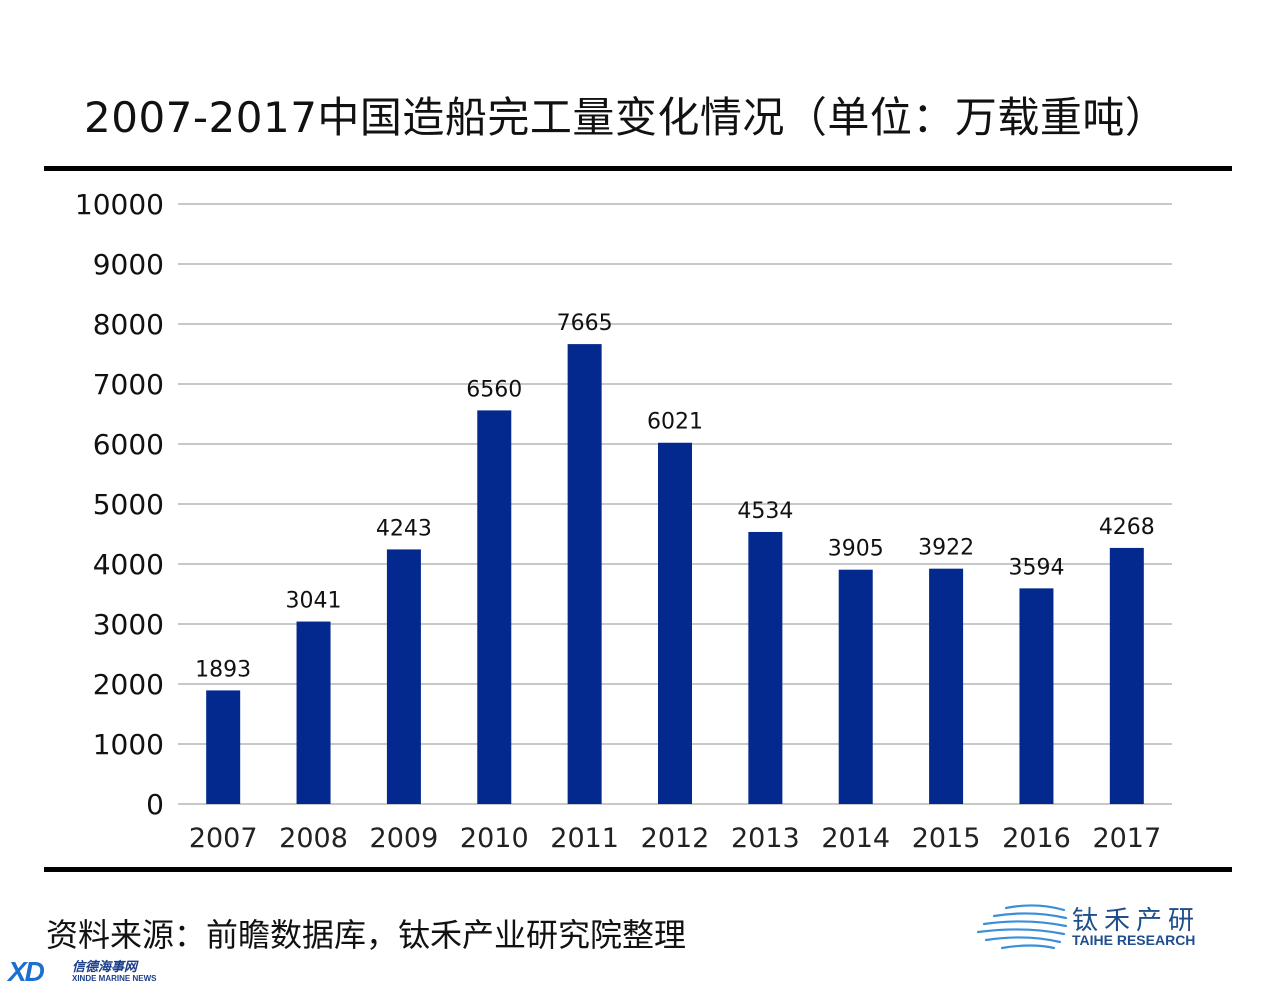  Describe the element at coordinates (128, 444) in the screenshot. I see `y-tick-label: 6000` at that location.